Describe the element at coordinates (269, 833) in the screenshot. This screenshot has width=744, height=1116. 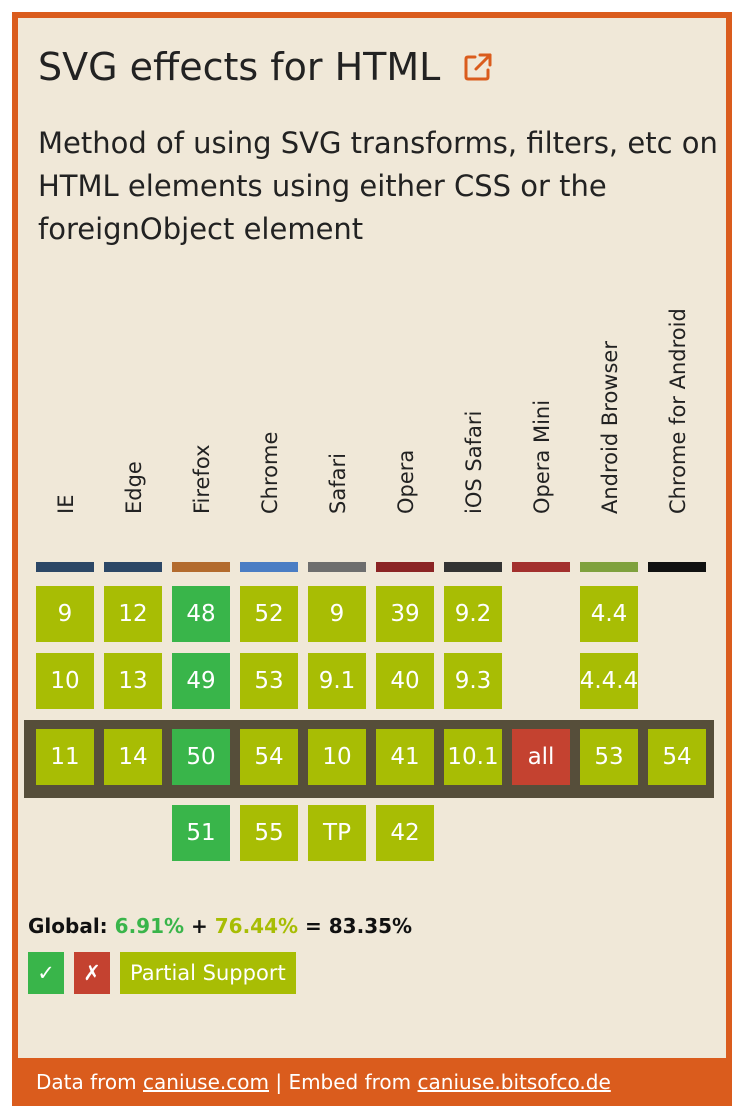
I see `version-cell-chrome: 55` at that location.